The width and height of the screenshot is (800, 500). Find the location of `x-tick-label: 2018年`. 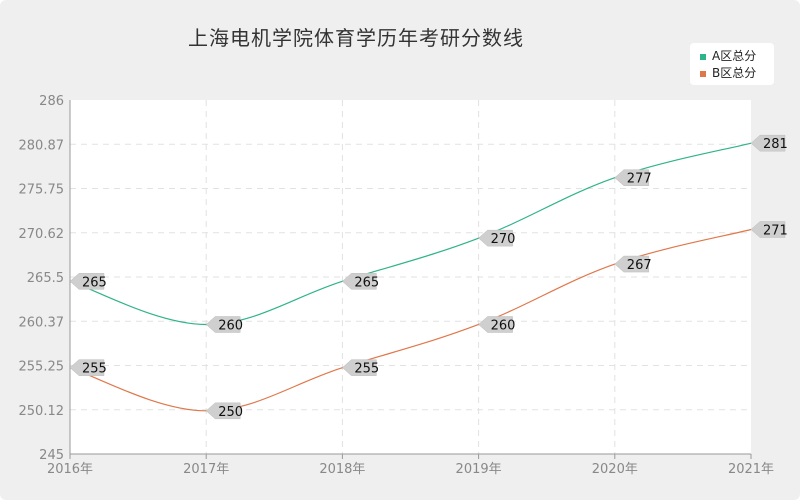

x-tick-label: 2018年 is located at coordinates (342, 469).